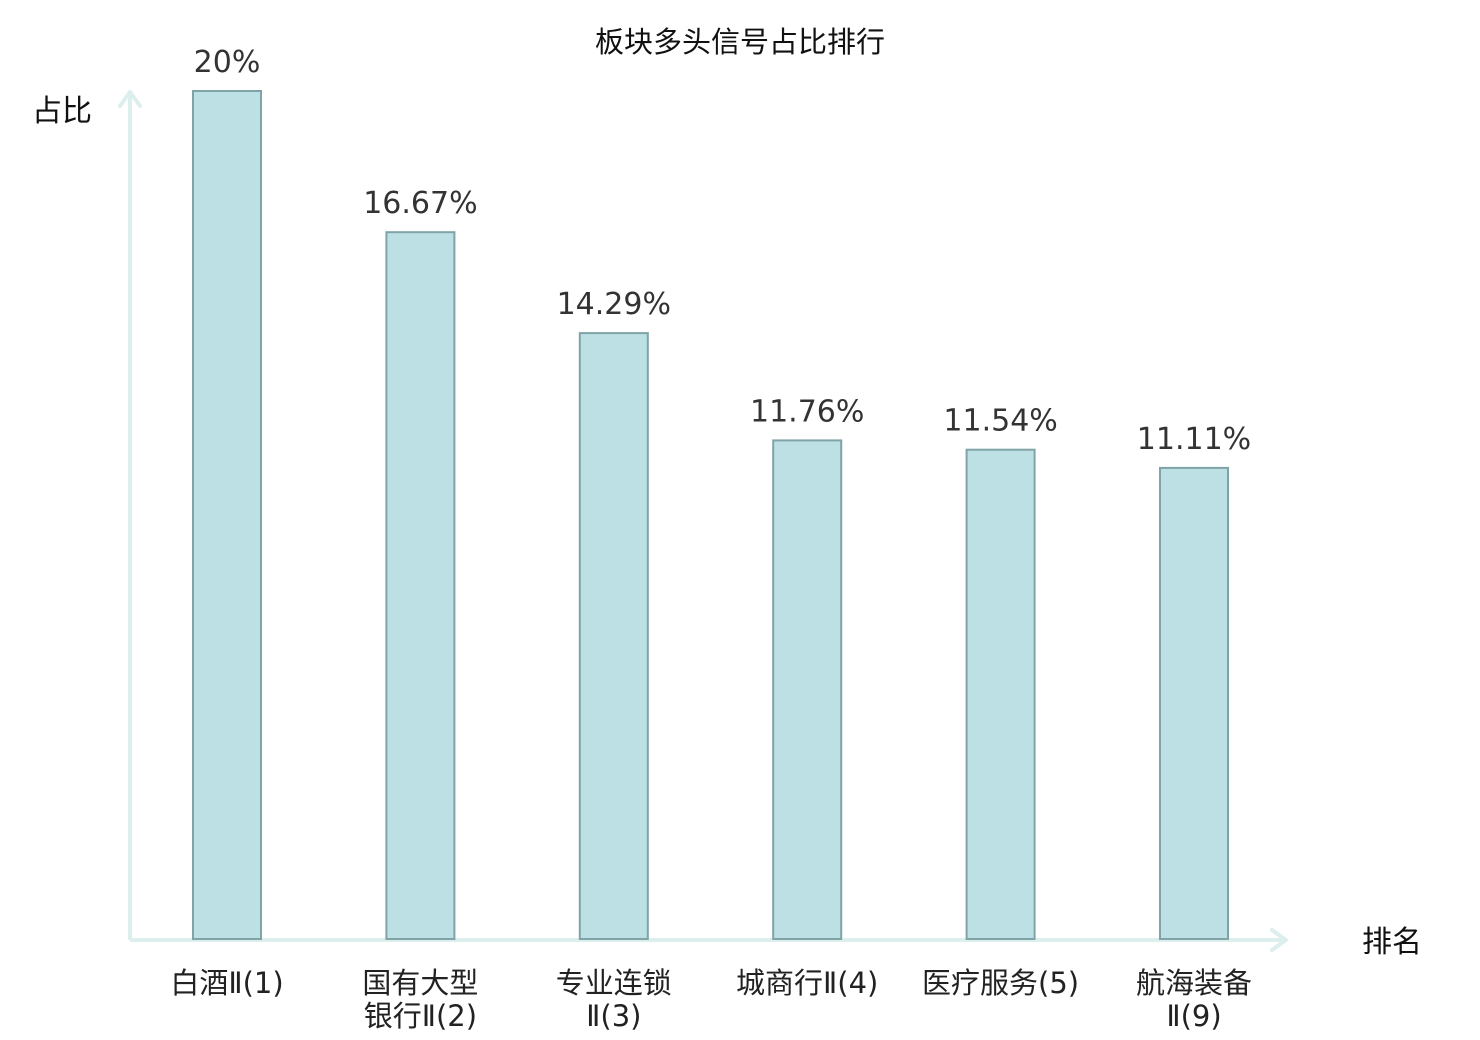 The image size is (1480, 1040). What do you see at coordinates (1000, 983) in the screenshot?
I see `category-label-5: 医疗服务(5)` at bounding box center [1000, 983].